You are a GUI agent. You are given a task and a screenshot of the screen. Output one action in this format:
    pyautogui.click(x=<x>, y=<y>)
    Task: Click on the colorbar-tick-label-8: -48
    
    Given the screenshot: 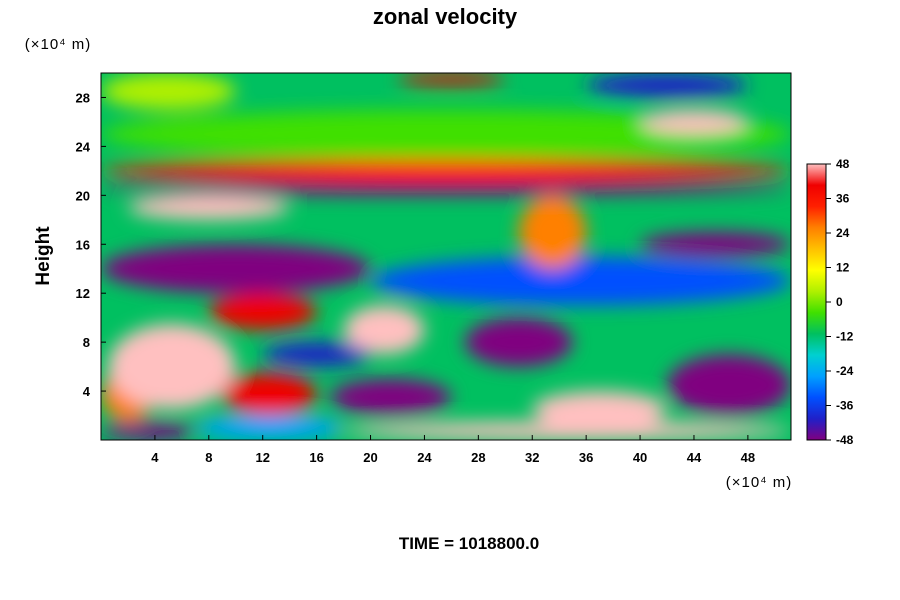 What is the action you would take?
    pyautogui.click(x=845, y=440)
    